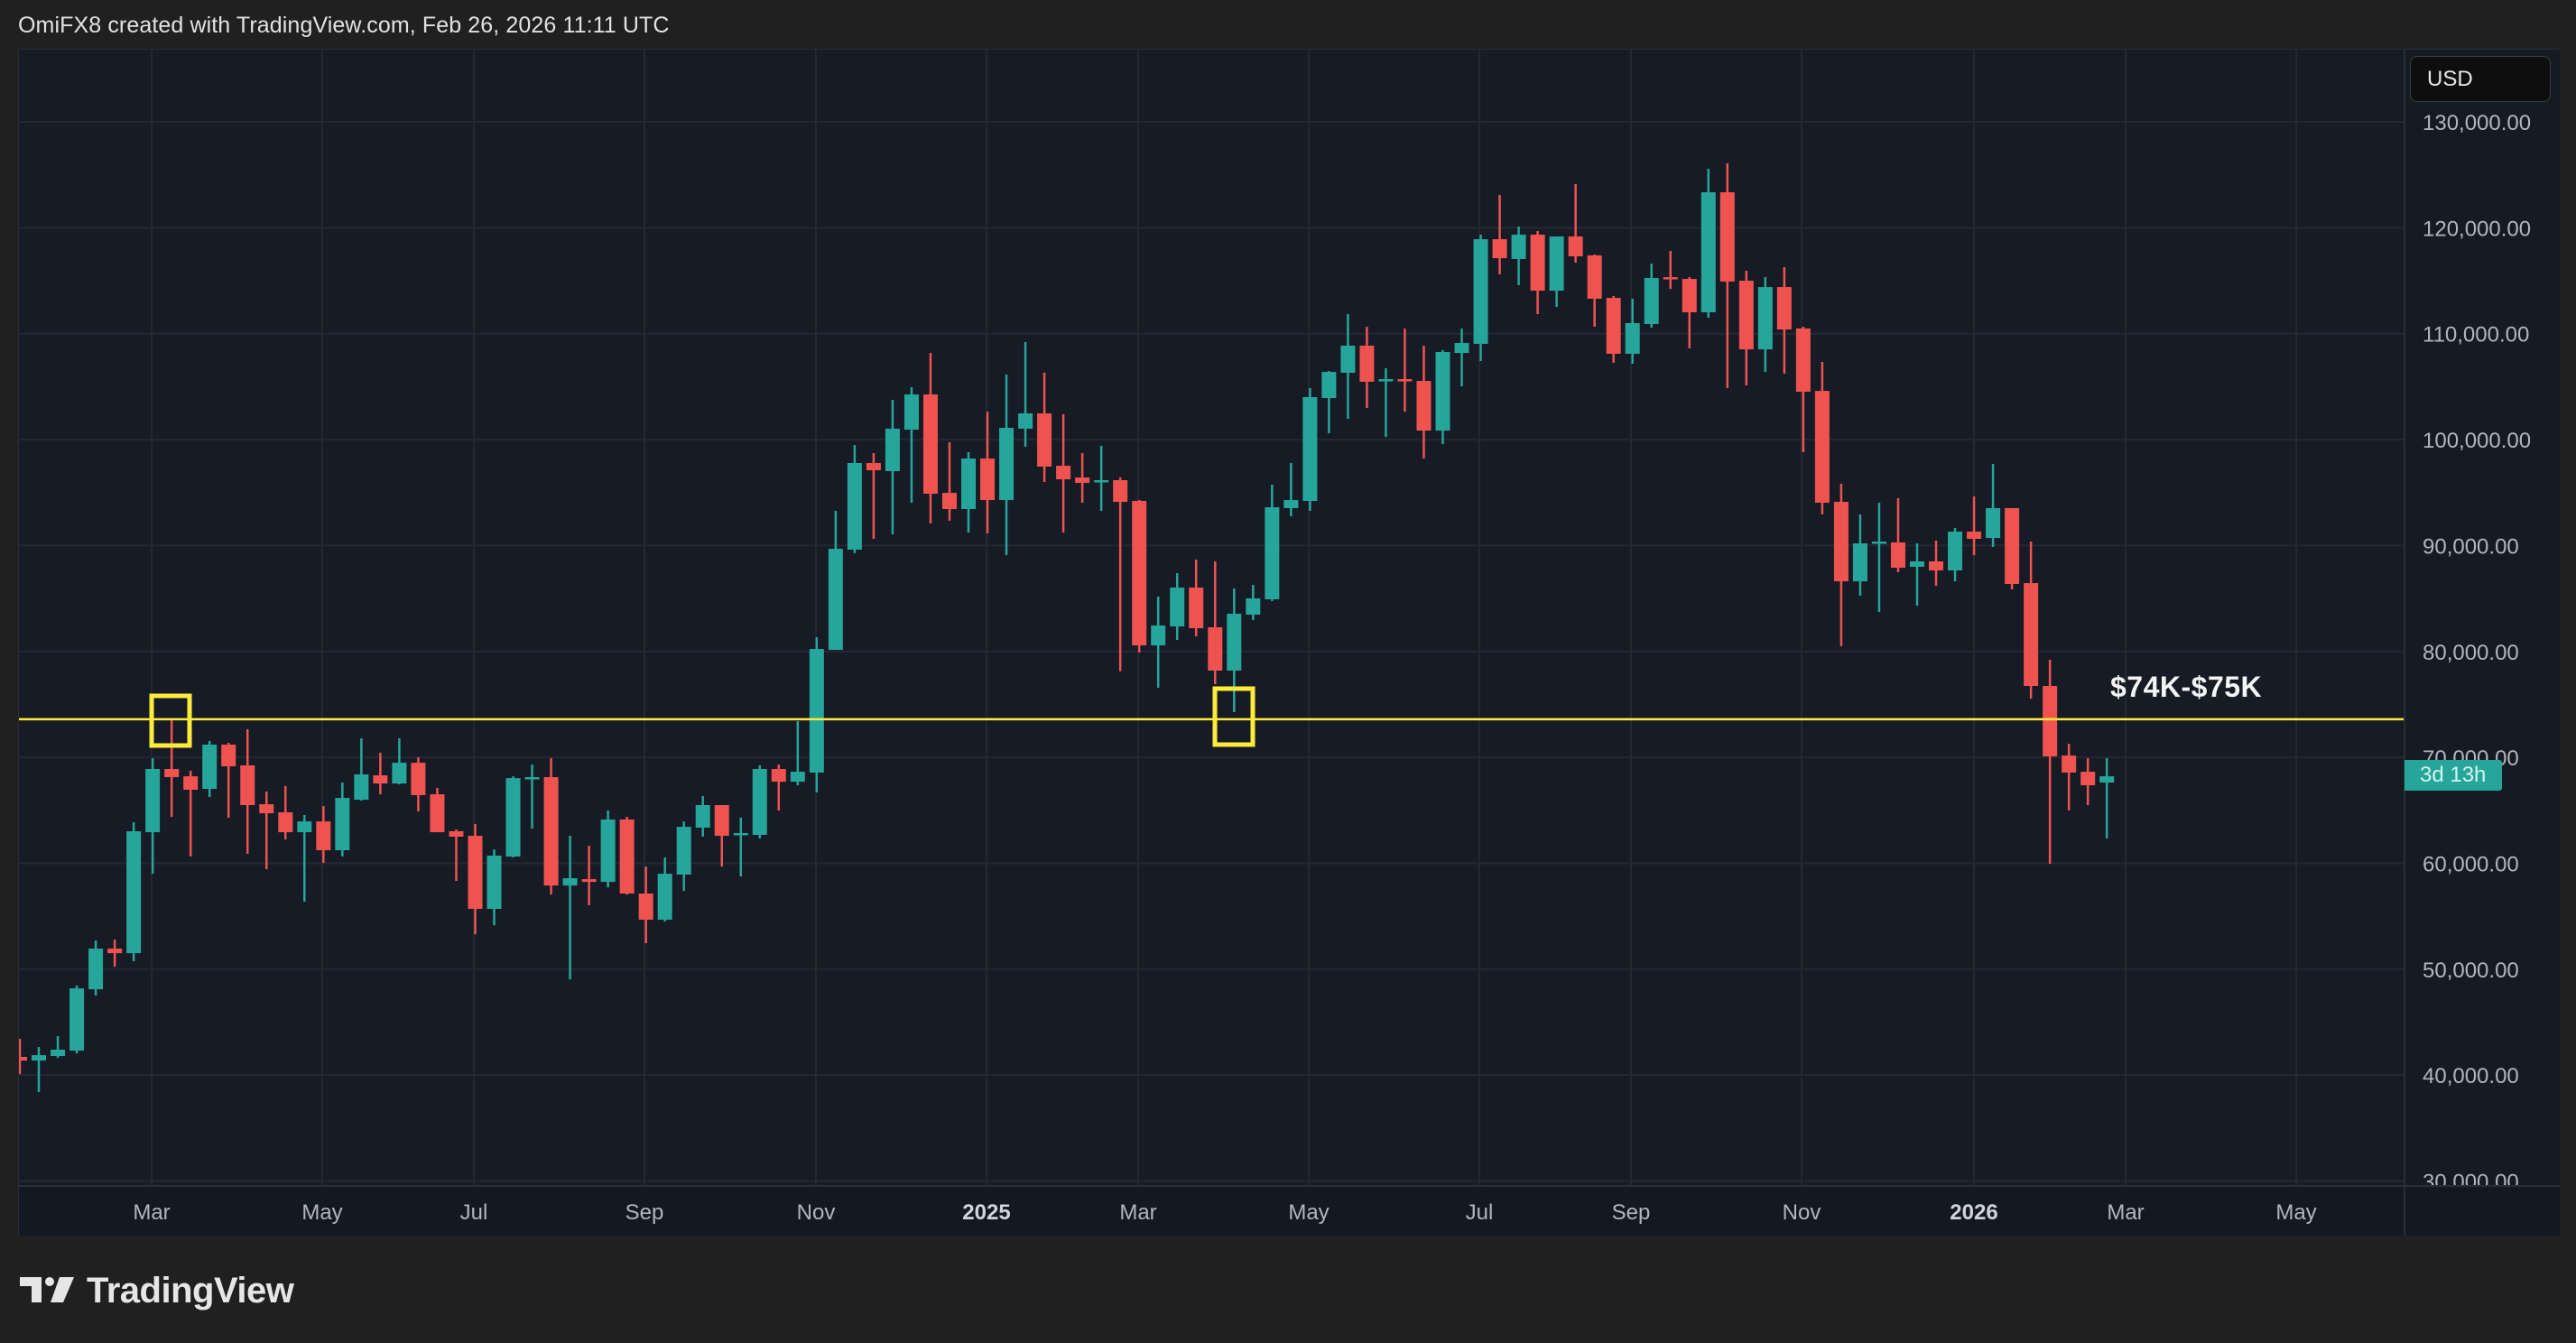 The image size is (2576, 1343). What do you see at coordinates (2477, 441) in the screenshot?
I see `price-tick-label: 100,000.00` at bounding box center [2477, 441].